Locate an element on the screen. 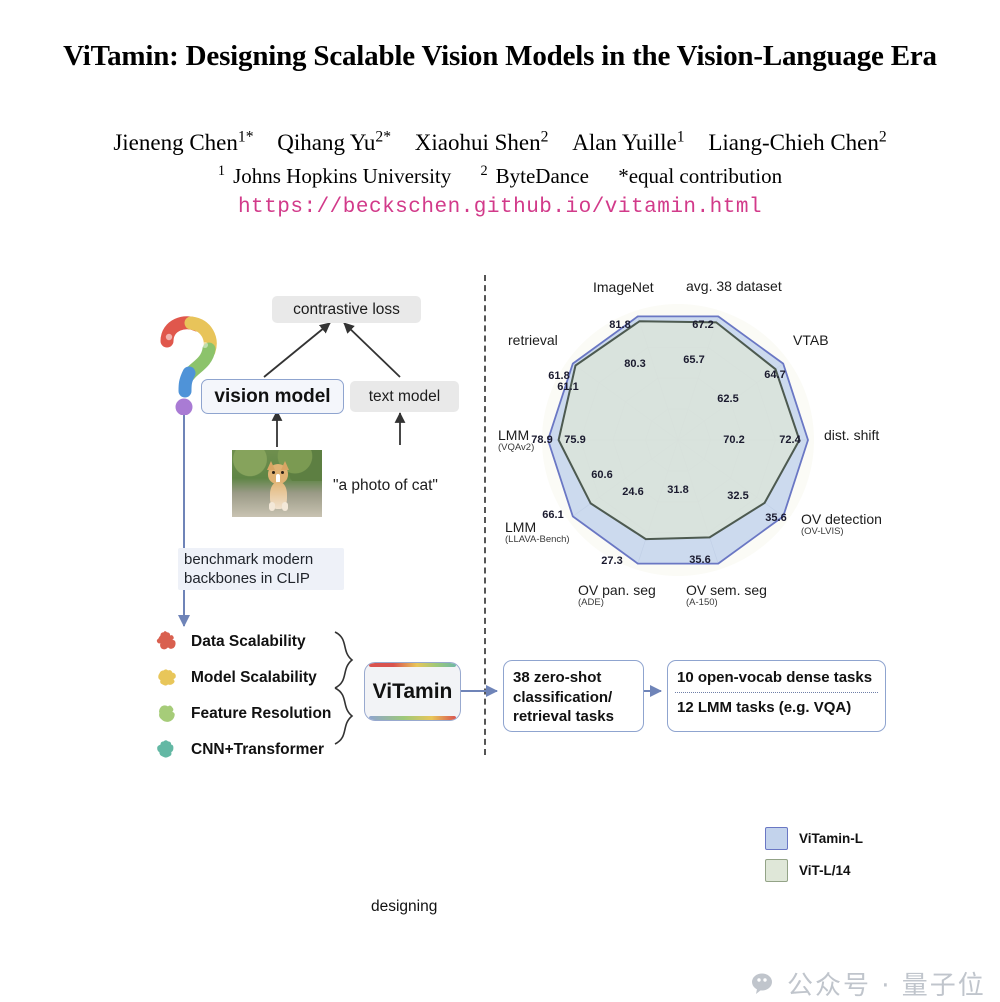 This screenshot has height=1002, width=1000. task-left-line2: classification/ is located at coordinates (563, 697).